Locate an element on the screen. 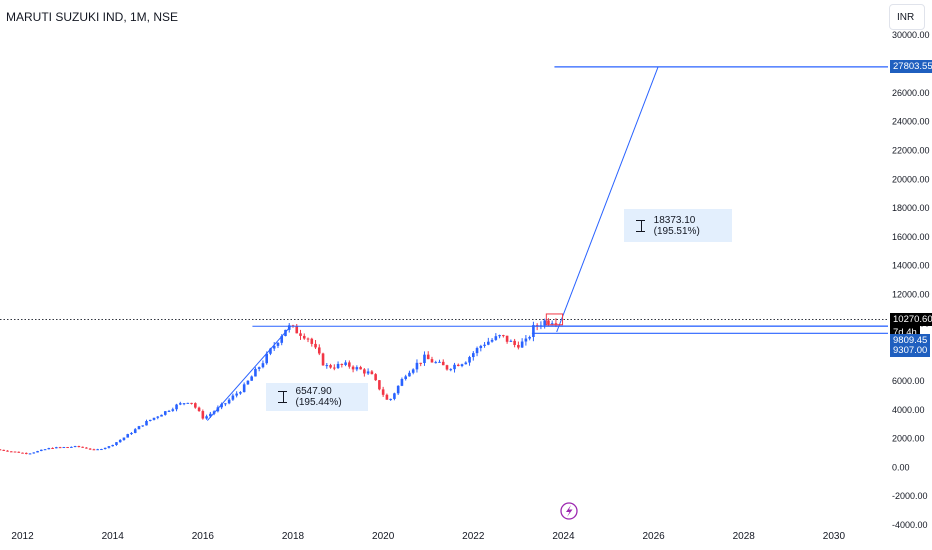 Image resolution: width=932 pixels, height=550 pixels. level-9809-tag: 9809.45 is located at coordinates (910, 340).